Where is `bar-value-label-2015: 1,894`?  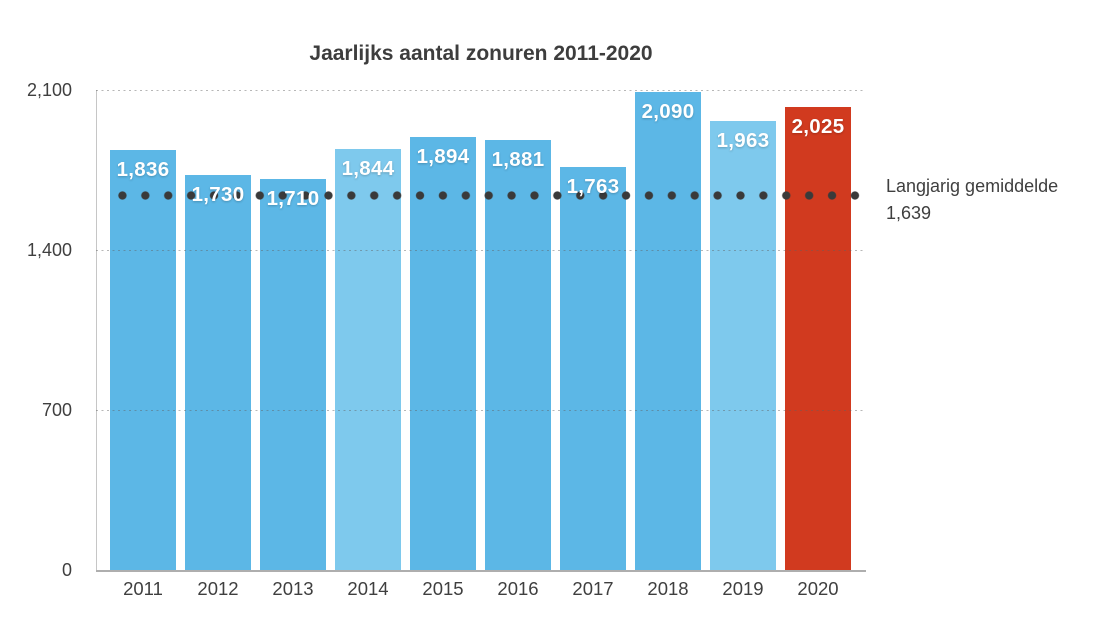 bar-value-label-2015: 1,894 is located at coordinates (443, 157).